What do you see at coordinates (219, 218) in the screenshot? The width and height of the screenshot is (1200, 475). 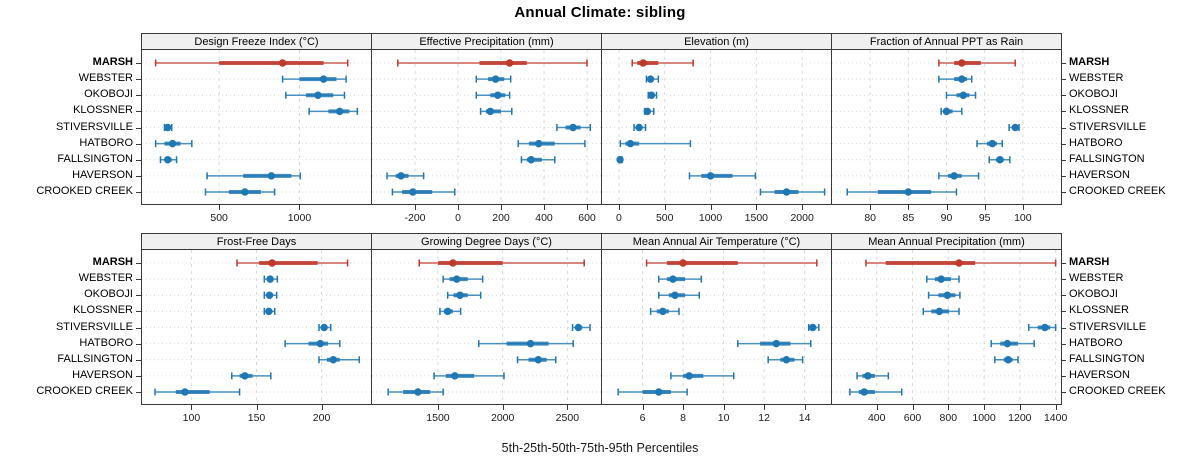 I see `x-tick-label: 500` at bounding box center [219, 218].